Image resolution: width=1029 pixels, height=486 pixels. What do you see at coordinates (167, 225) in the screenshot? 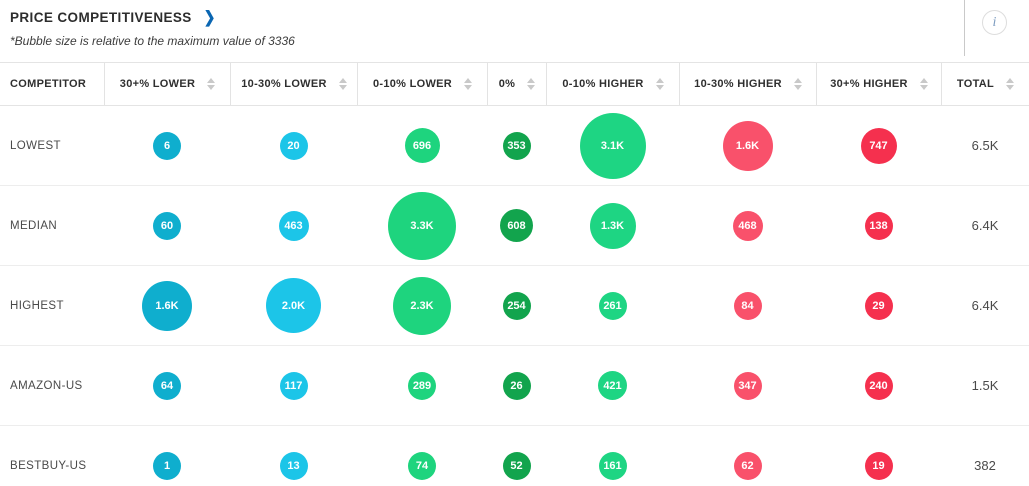
I see `bubble-value: 60` at bounding box center [167, 225].